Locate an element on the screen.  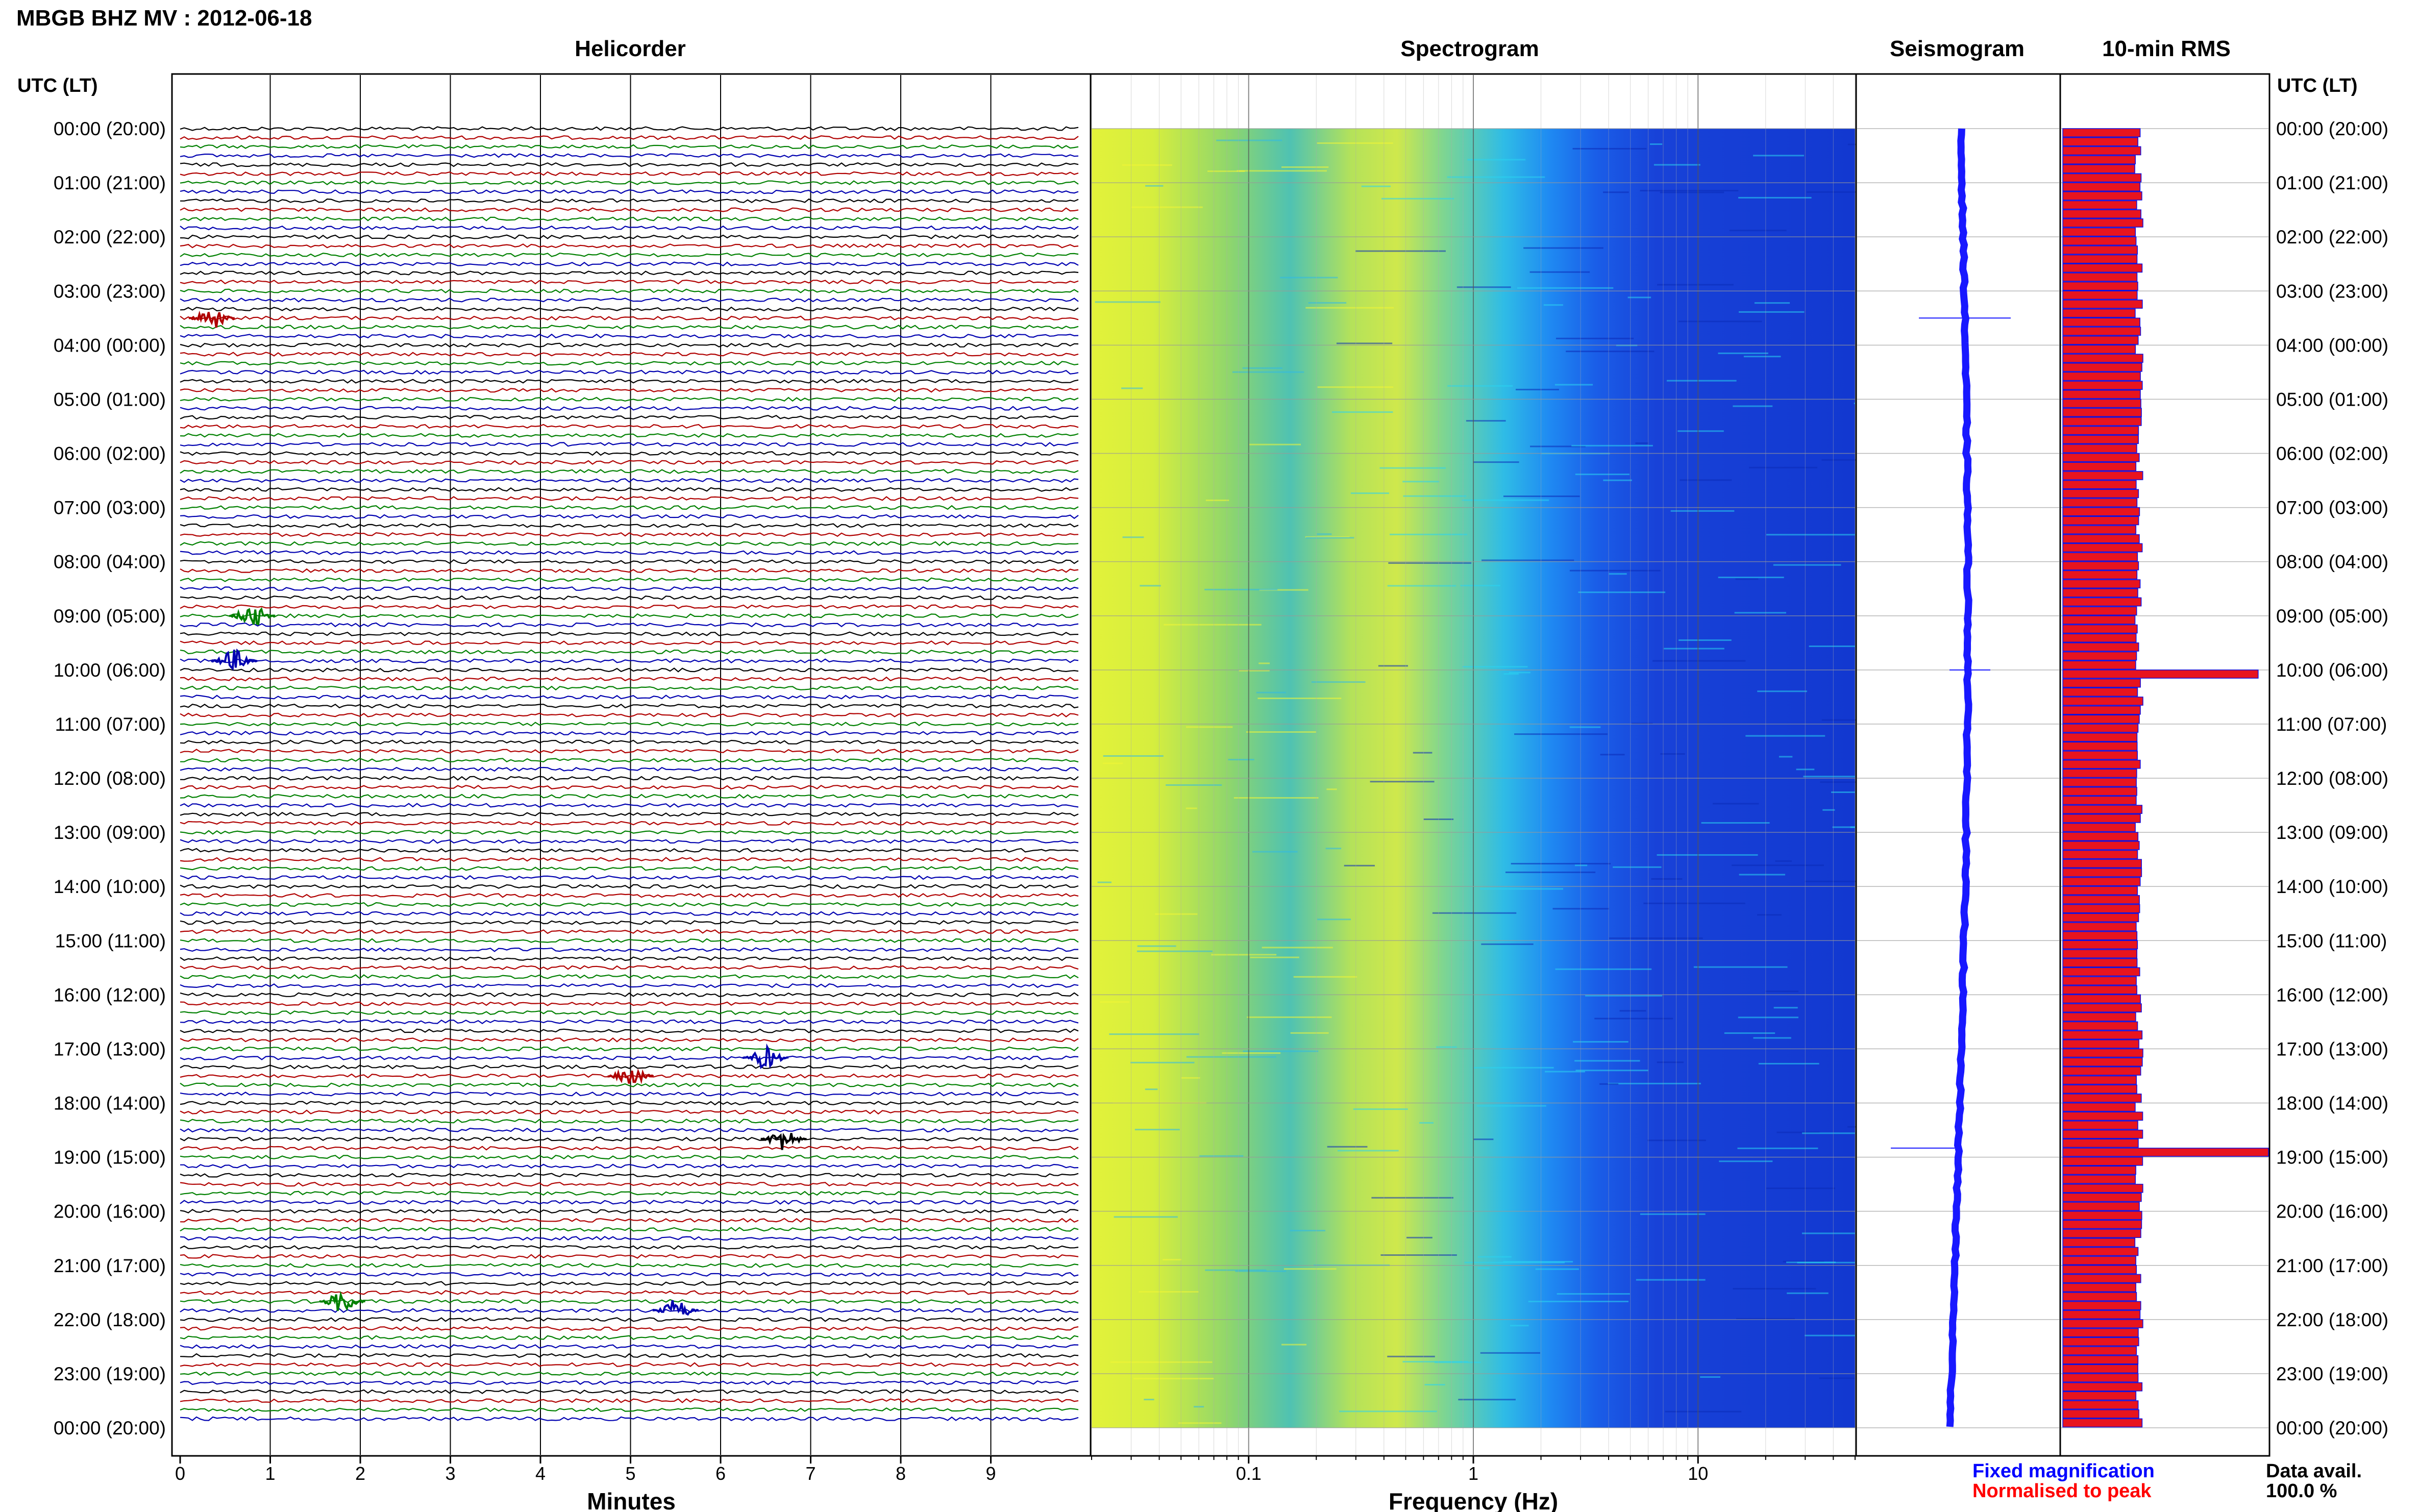
time-label-right: 08:00 (04:00) is located at coordinates (2332, 562).